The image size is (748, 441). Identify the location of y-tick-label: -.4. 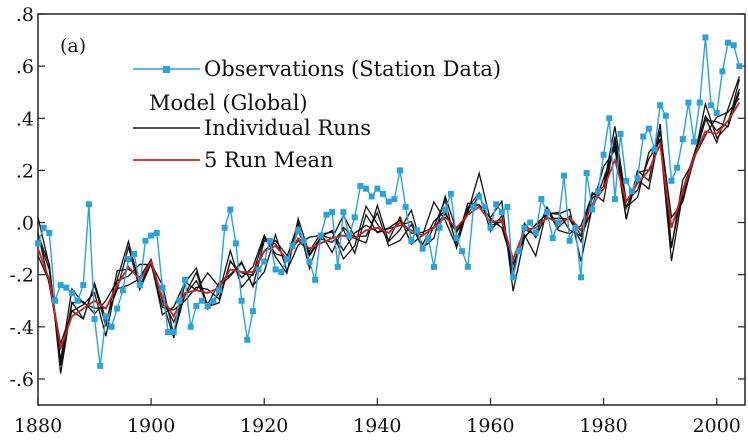
(21, 328).